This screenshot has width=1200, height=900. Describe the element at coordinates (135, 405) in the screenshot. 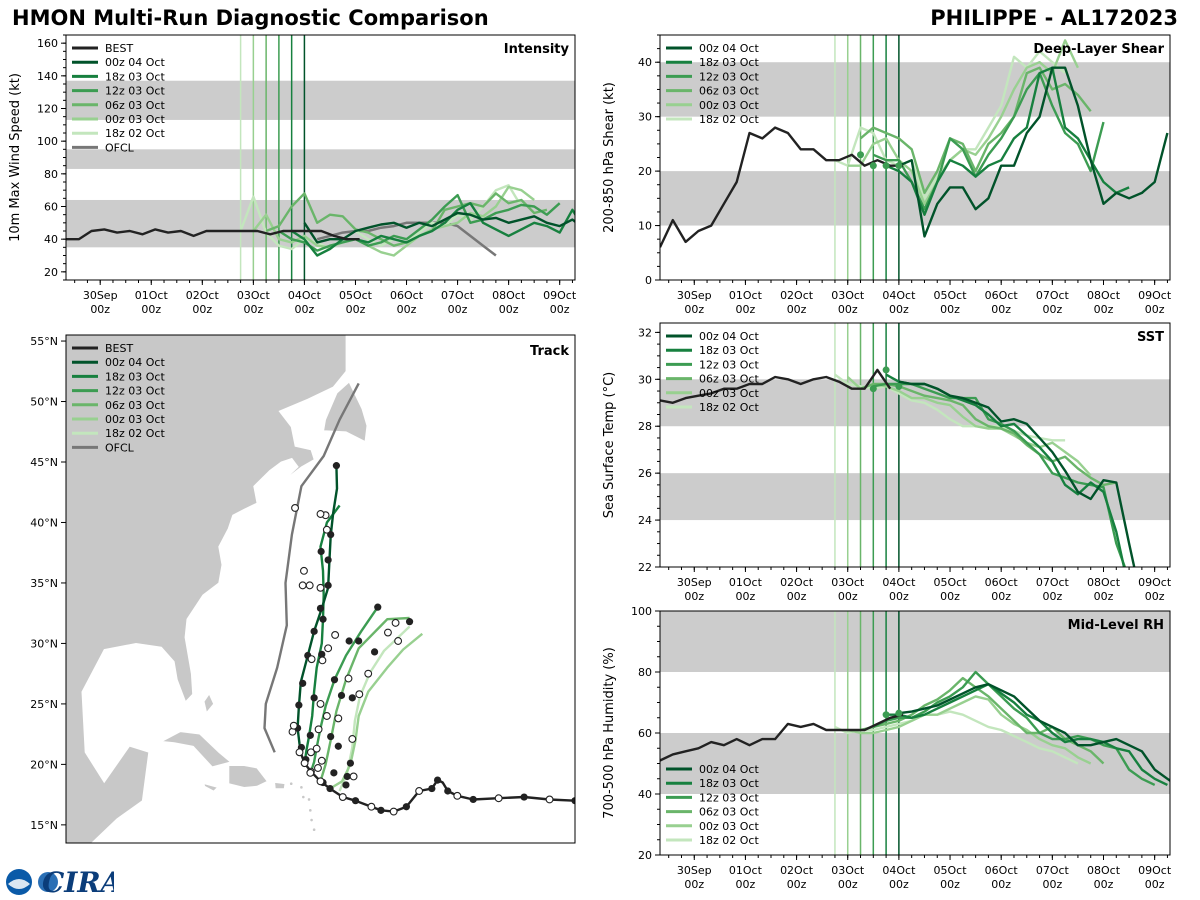

I see `legend-label: 06z 03 Oct` at that location.